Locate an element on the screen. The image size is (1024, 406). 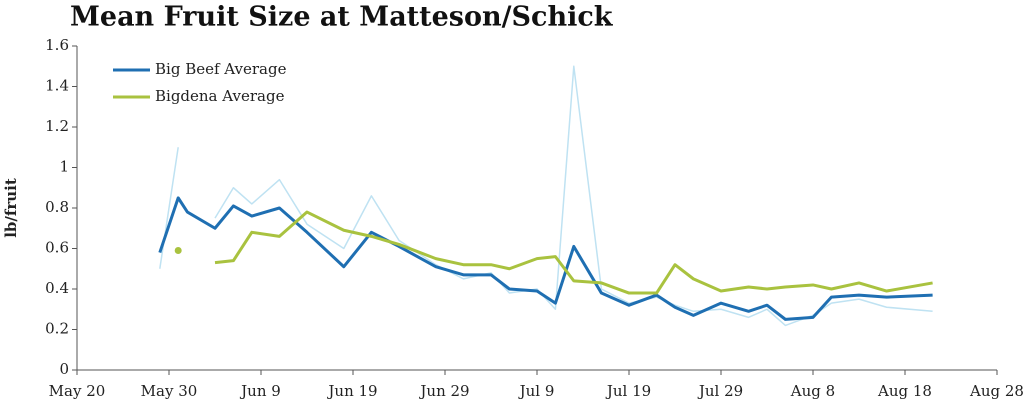
legend-label: Big Beef Average is located at coordinates (221, 69).